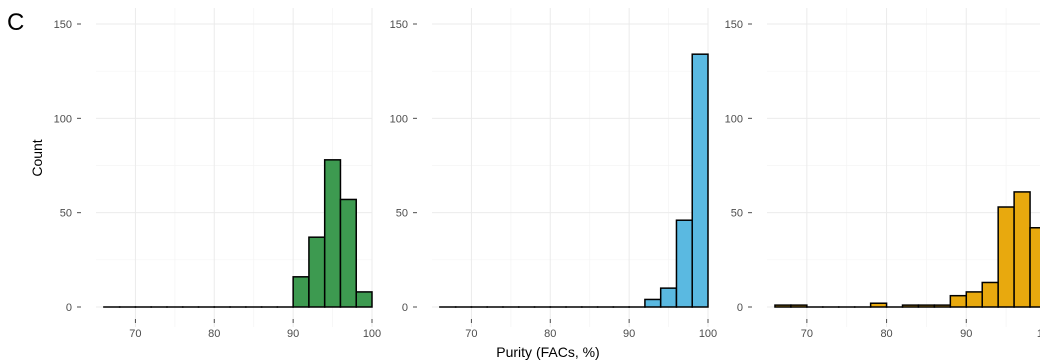 This screenshot has width=1040, height=362. I want to click on x-axis-title: Purity (FACs, %), so click(547, 352).